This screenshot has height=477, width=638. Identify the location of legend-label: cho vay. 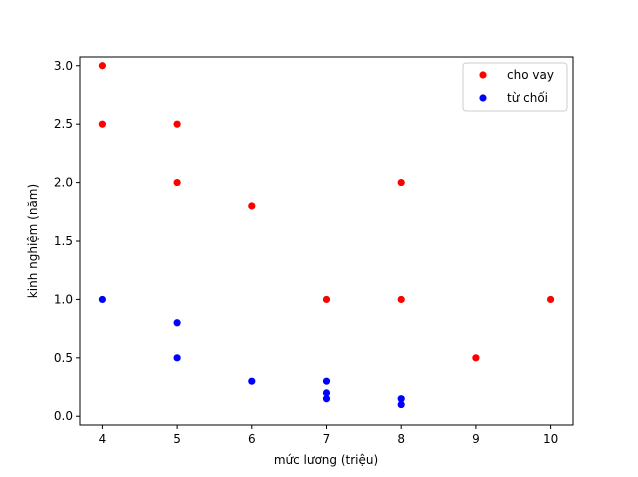
(530, 75).